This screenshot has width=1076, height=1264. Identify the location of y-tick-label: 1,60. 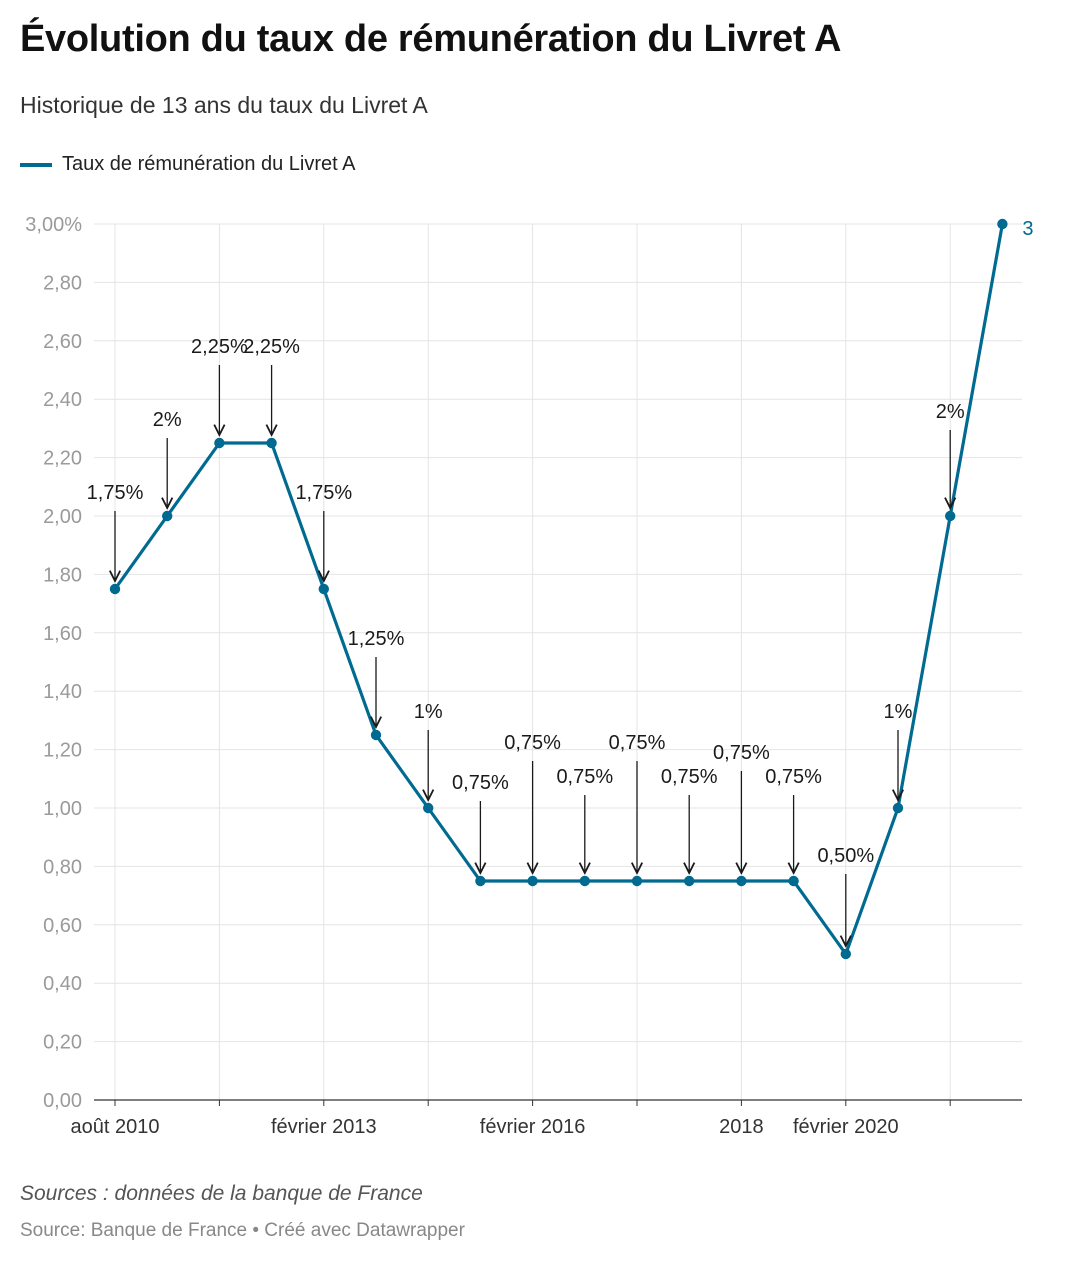
(62, 634).